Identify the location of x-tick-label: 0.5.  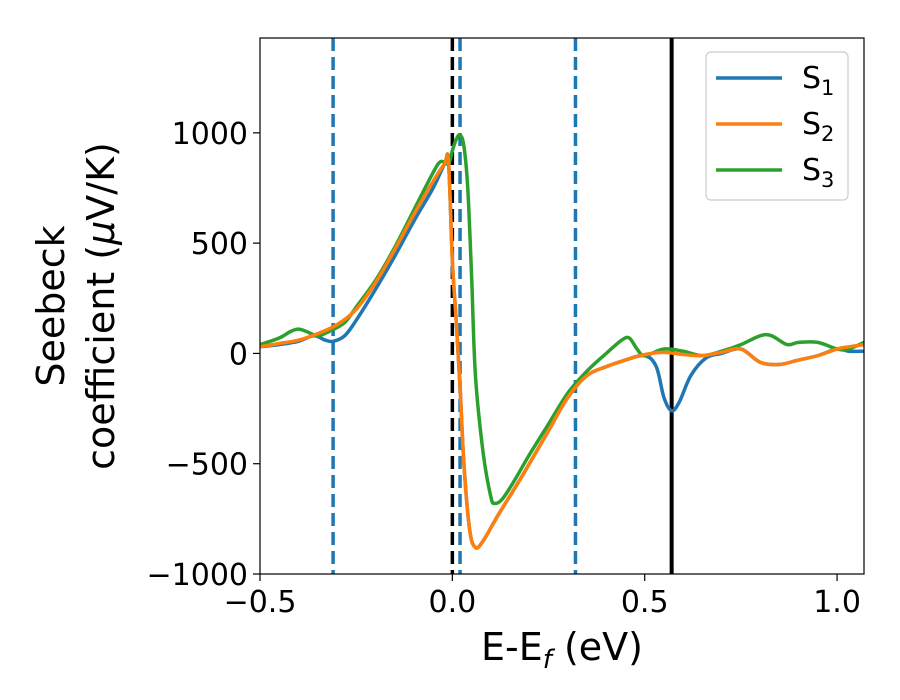
(645, 602).